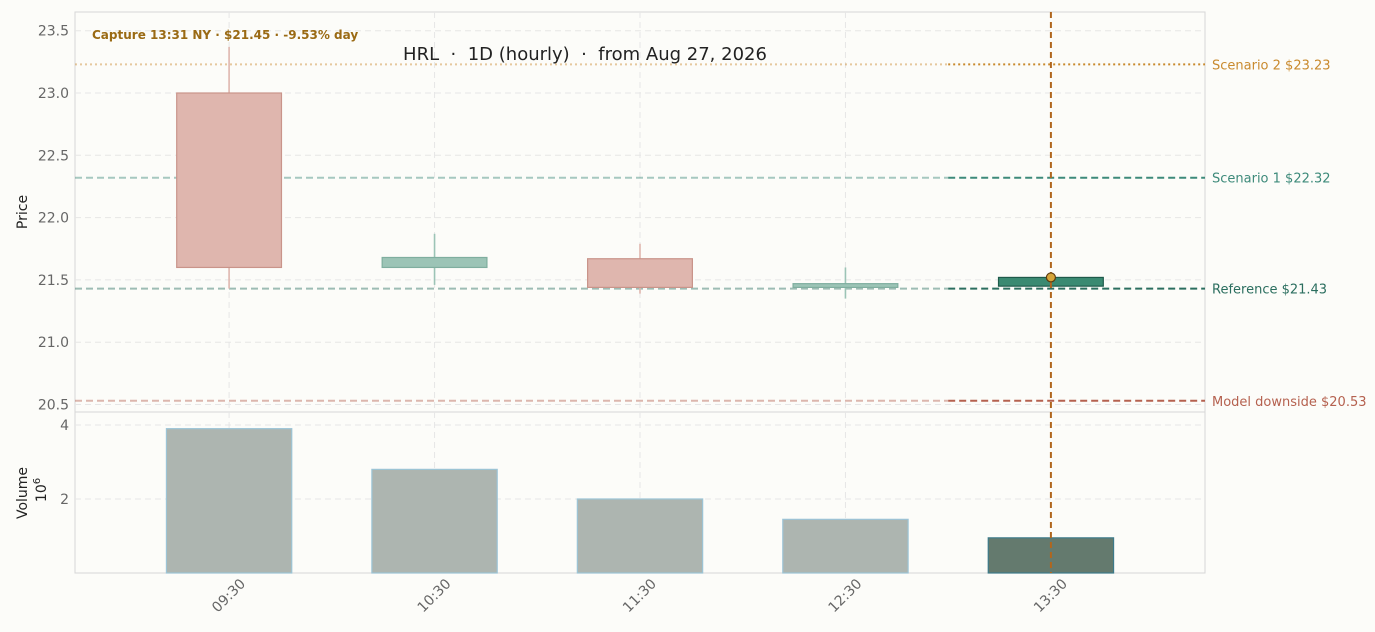 The image size is (1375, 632). I want to click on price-tick-label: 23.5, so click(53, 32).